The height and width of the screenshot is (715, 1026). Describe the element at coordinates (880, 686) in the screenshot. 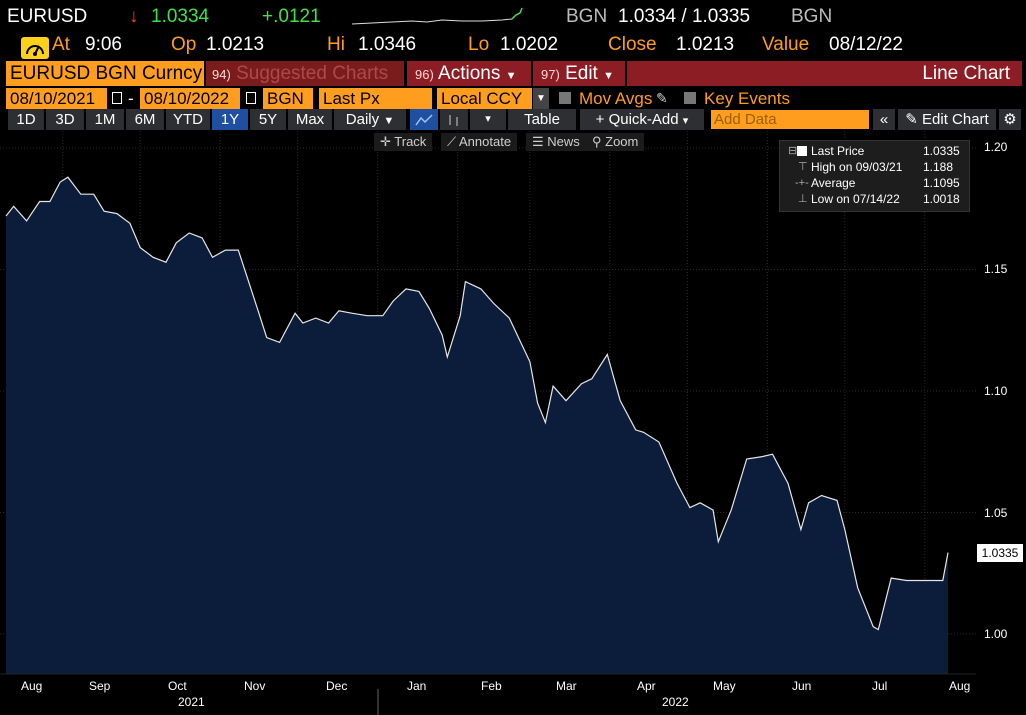

I see `x-tick: Jul` at that location.